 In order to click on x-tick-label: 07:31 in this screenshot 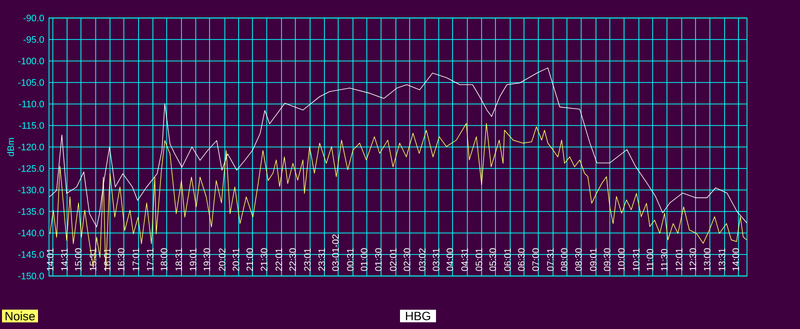, I will do `click(550, 259)`.